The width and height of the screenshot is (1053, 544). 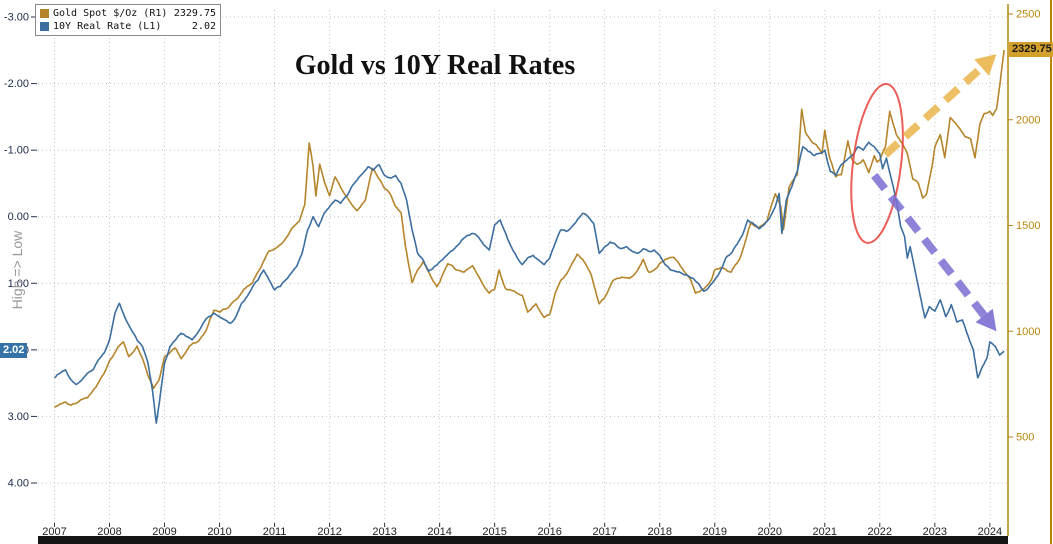 What do you see at coordinates (1028, 226) in the screenshot?
I see `svg-text: 1500` at bounding box center [1028, 226].